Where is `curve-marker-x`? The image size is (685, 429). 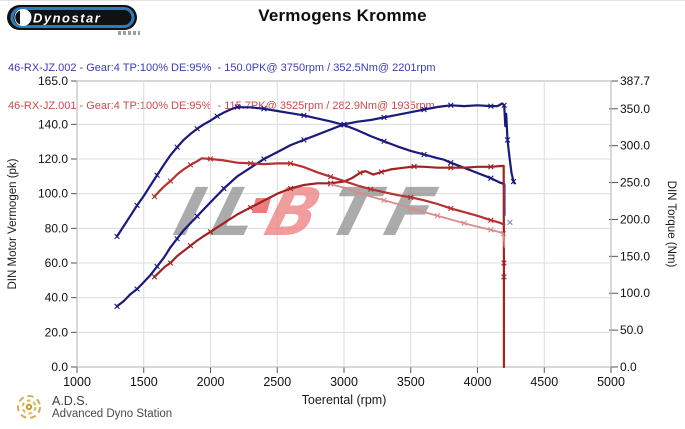 curve-marker-x is located at coordinates (510, 222).